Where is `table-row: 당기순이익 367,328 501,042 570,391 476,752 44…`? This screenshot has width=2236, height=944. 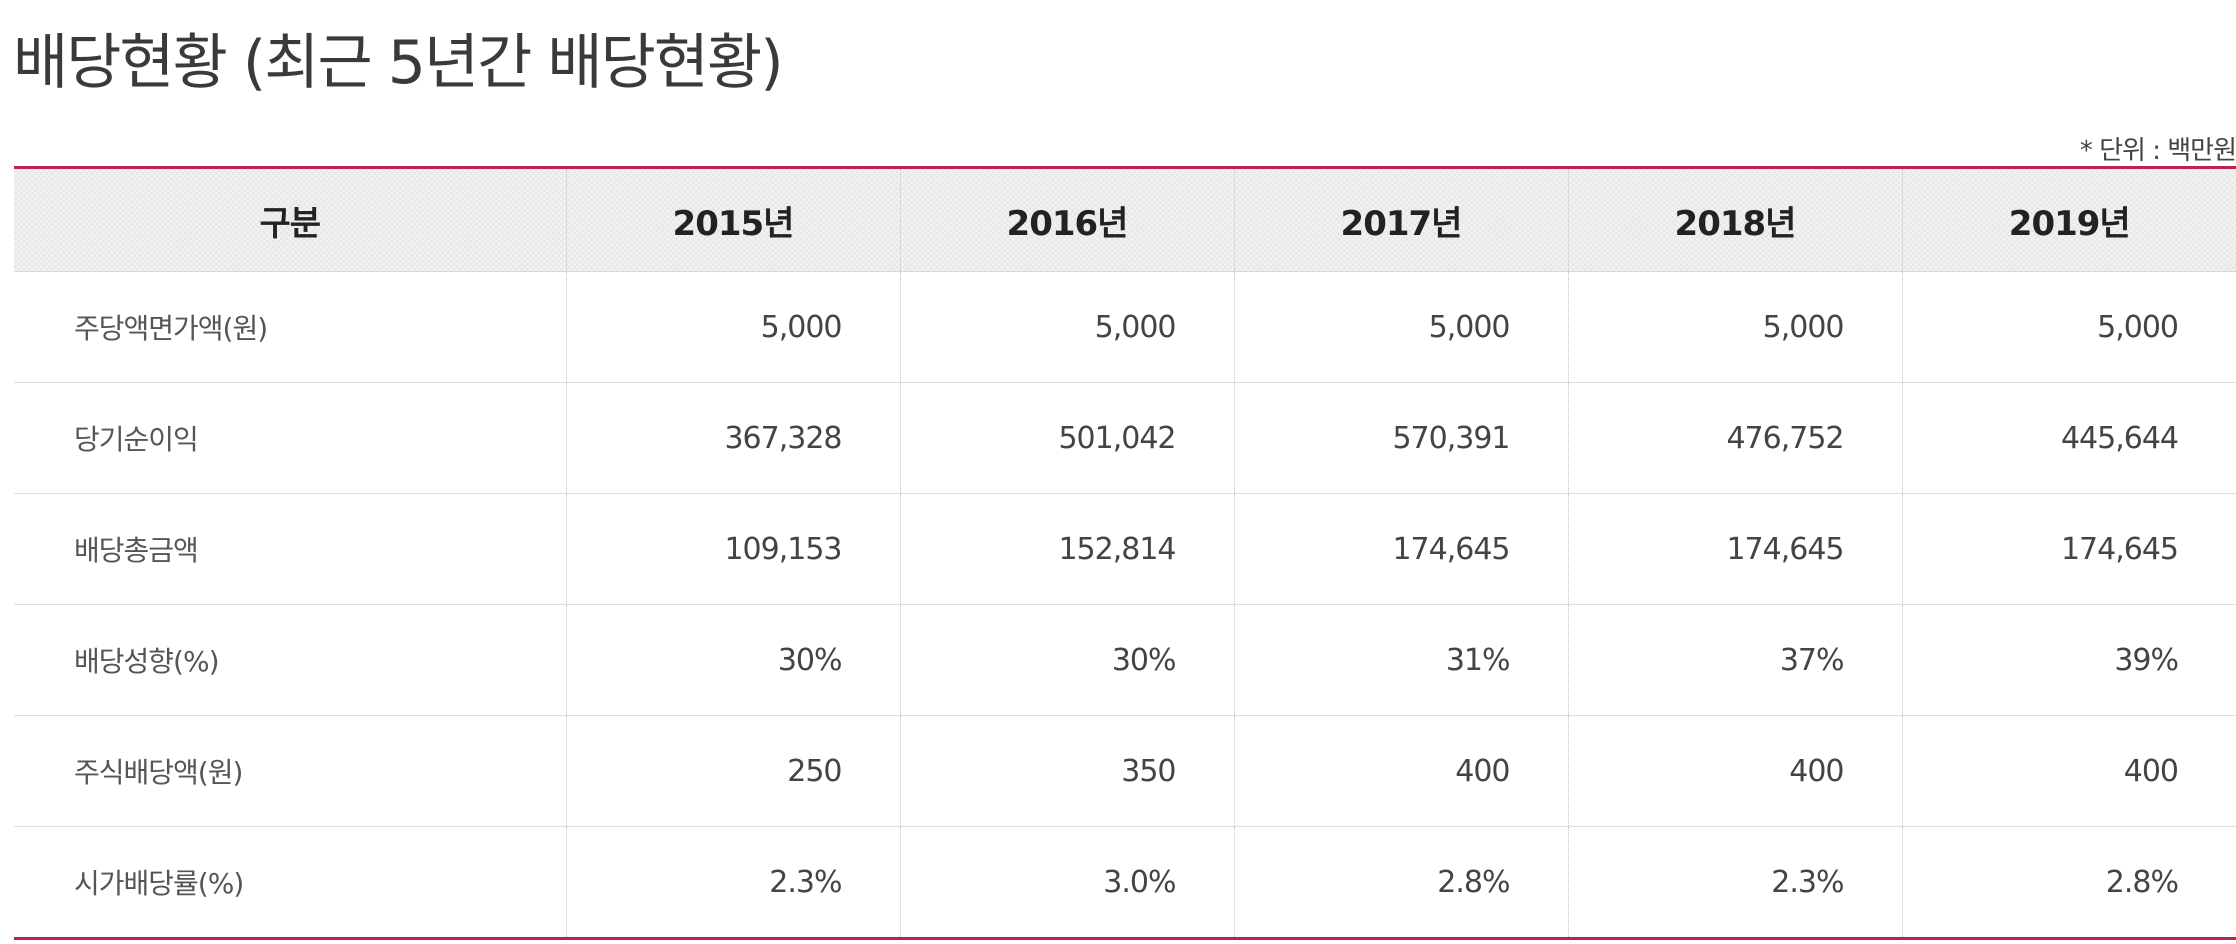
table-row: 당기순이익 367,328 501,042 570,391 476,752 44… is located at coordinates (1125, 438).